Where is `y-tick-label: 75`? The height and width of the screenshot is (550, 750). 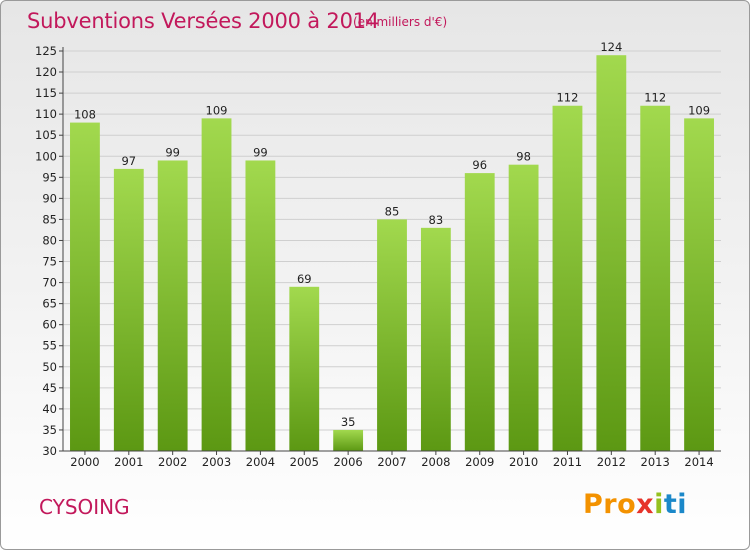
y-tick-label: 75 is located at coordinates (49, 262).